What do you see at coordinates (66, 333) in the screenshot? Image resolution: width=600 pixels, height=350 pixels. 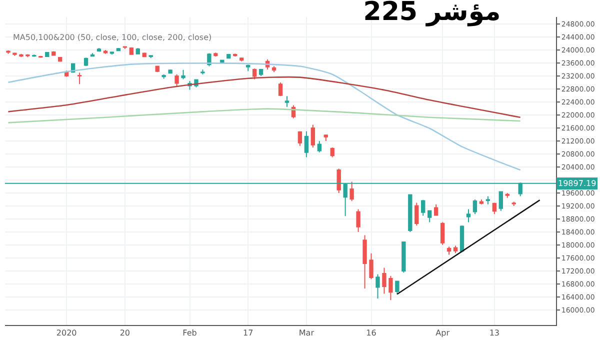 I see `x-tick-label: 2020` at bounding box center [66, 333].